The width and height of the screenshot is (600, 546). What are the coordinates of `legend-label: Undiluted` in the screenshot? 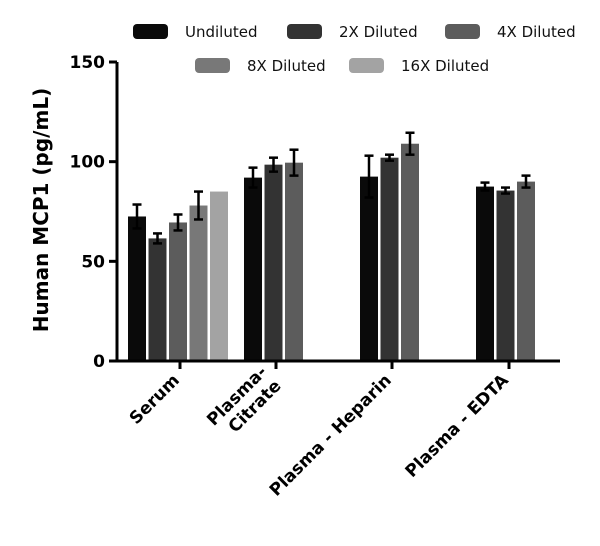 It's located at (221, 32).